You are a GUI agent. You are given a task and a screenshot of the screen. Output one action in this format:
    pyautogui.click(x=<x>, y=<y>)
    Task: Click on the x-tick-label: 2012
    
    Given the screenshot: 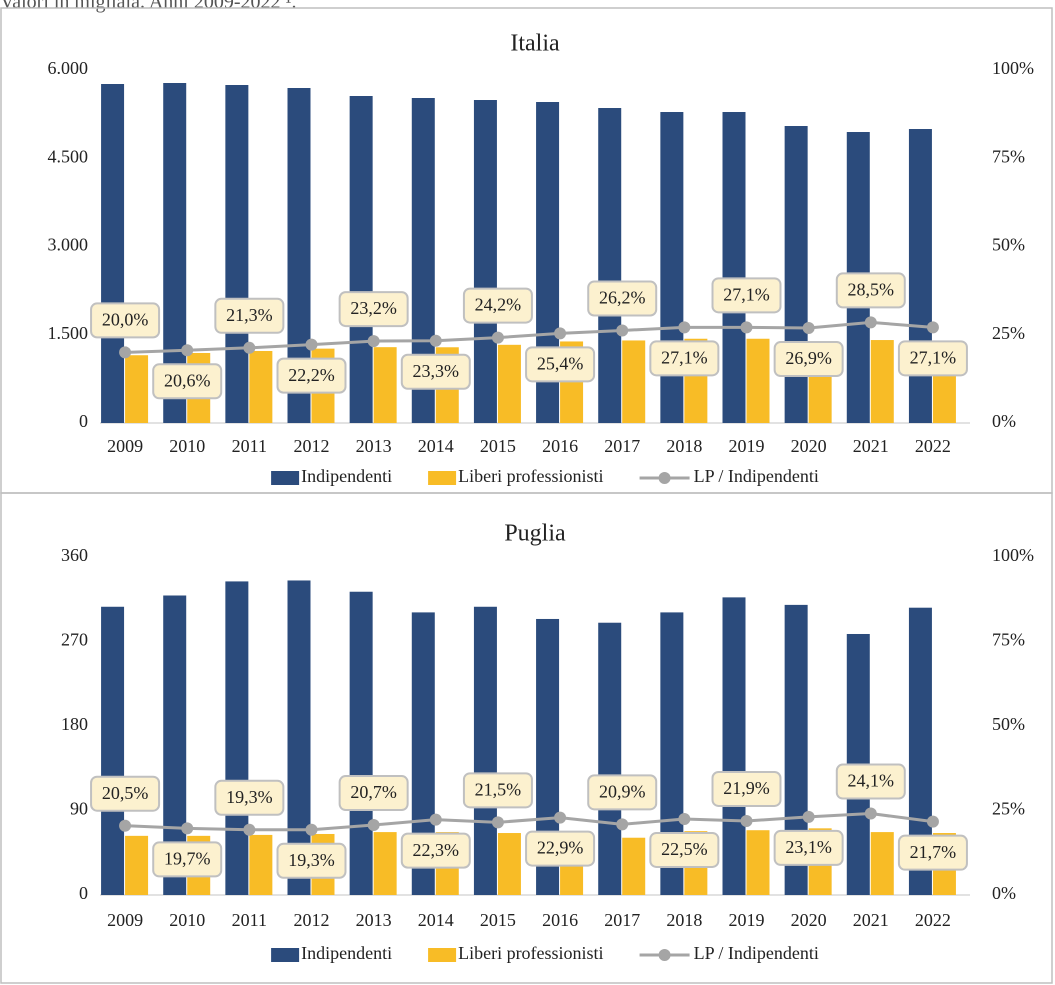 What is the action you would take?
    pyautogui.click(x=312, y=920)
    